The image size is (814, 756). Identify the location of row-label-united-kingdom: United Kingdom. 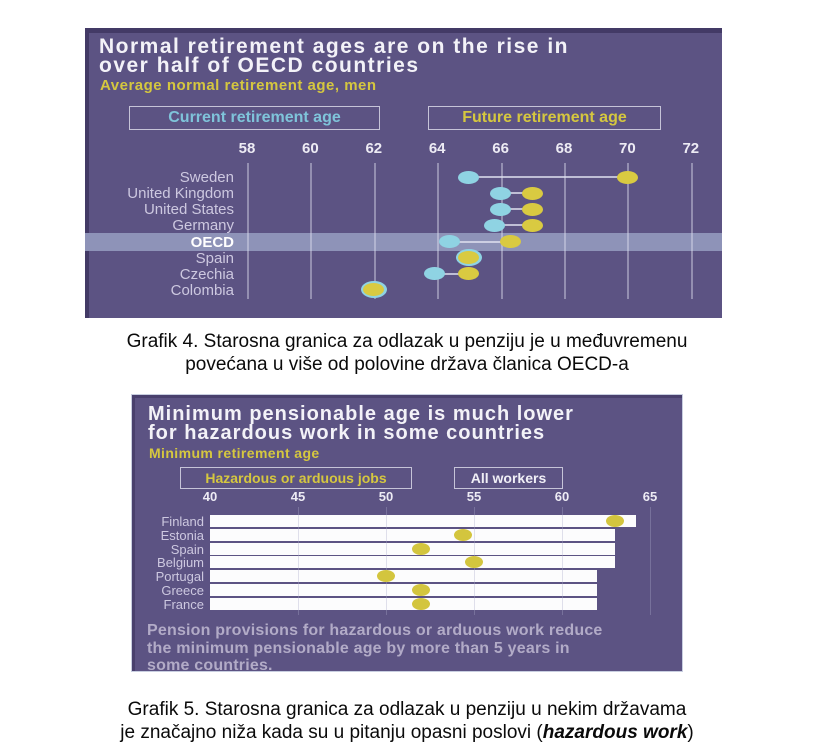
(180, 194).